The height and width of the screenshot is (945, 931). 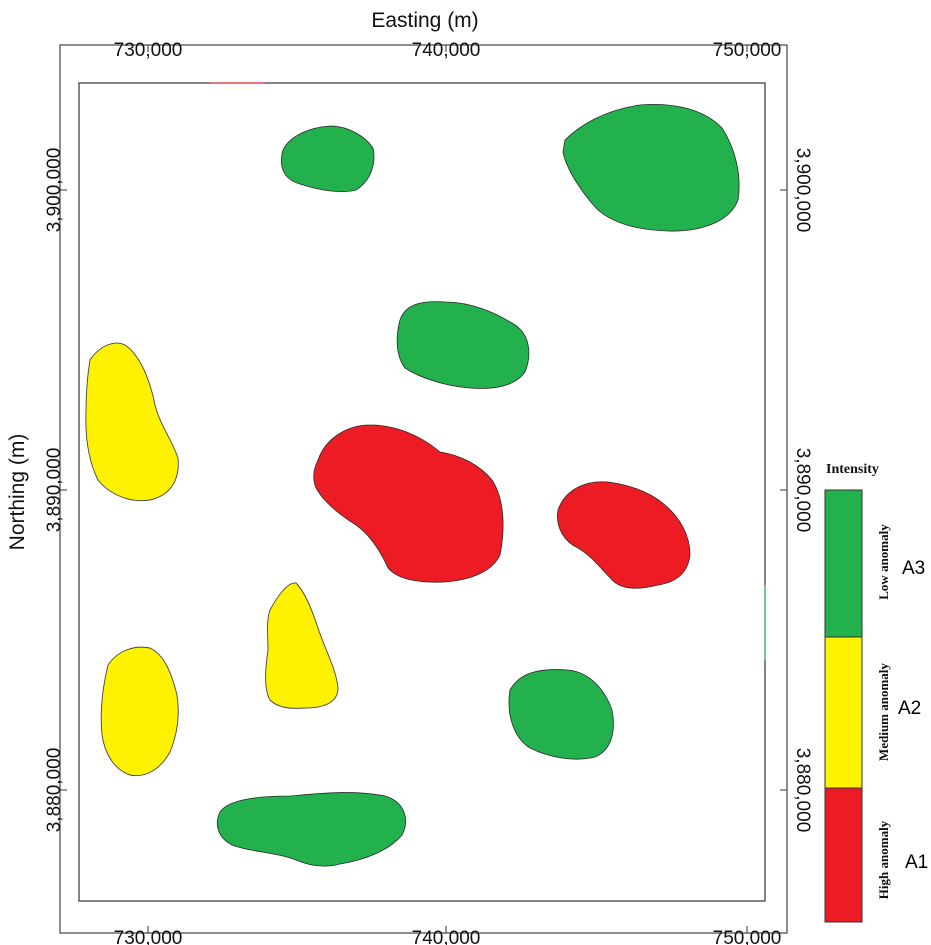 What do you see at coordinates (148, 936) in the screenshot?
I see `x-tick-bottom-730000: 730,000` at bounding box center [148, 936].